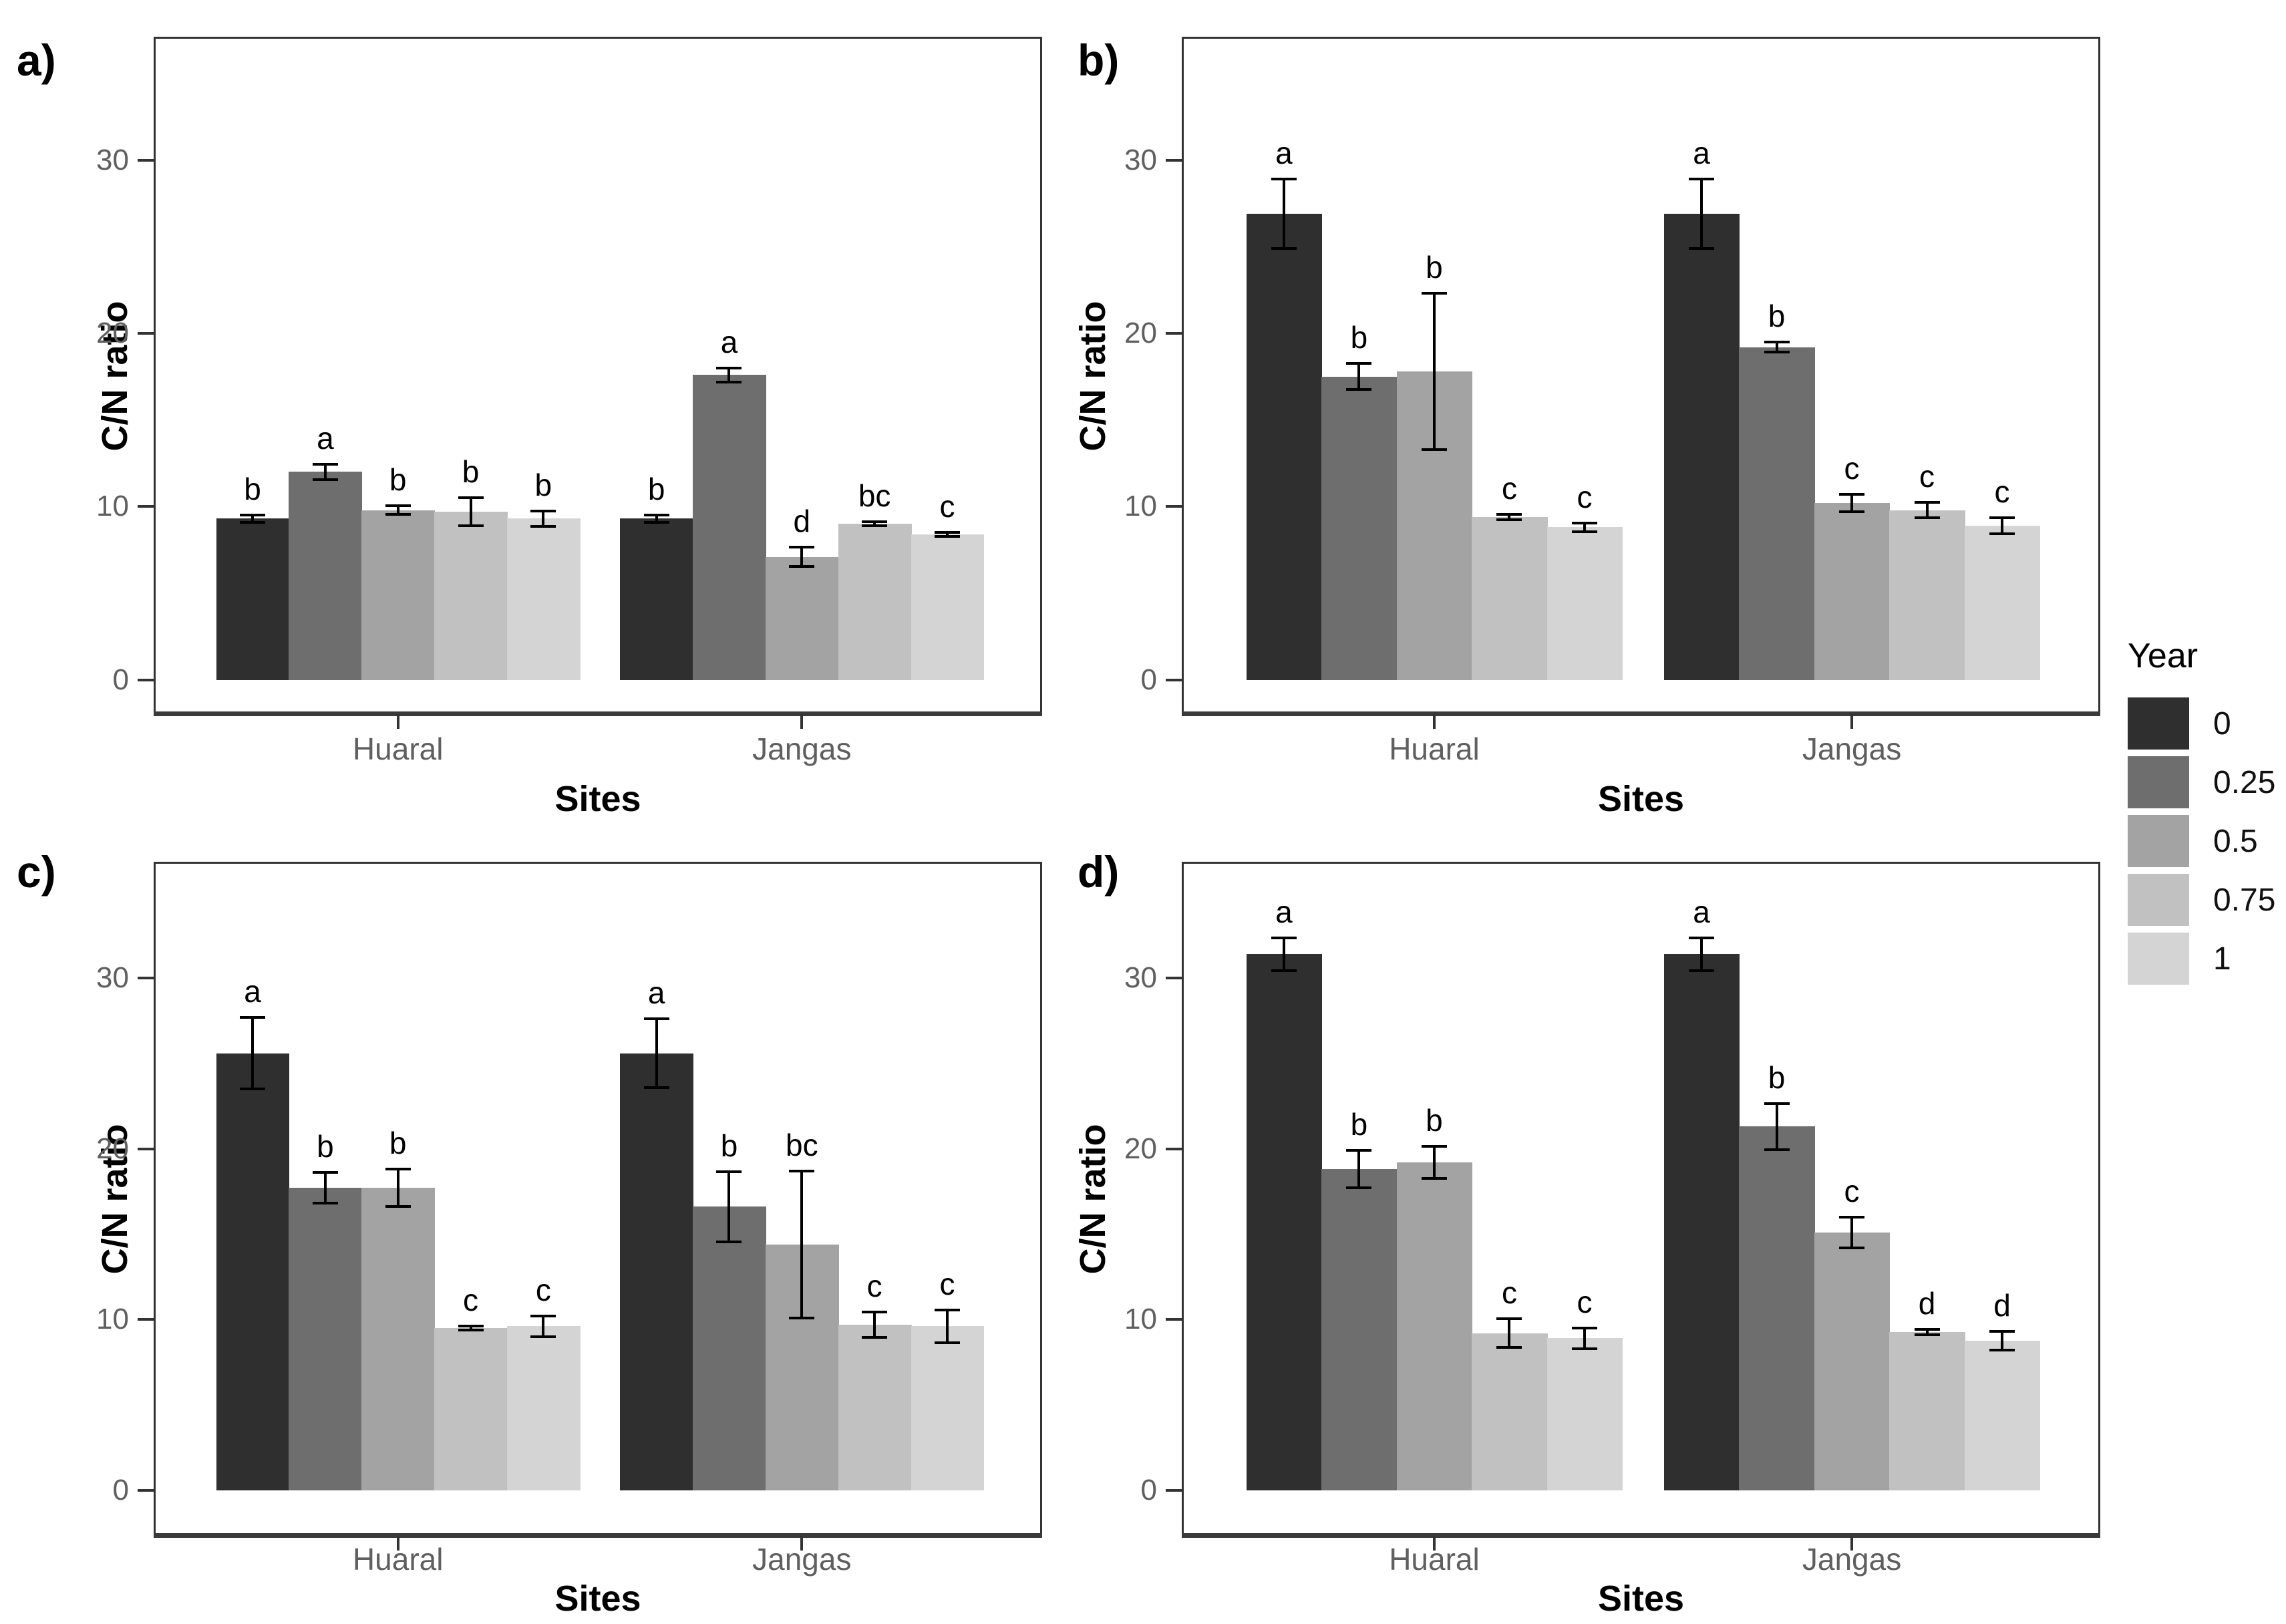 This screenshot has height=1624, width=2286. What do you see at coordinates (2158, 841) in the screenshot?
I see `legend-swatch-year-0.5` at bounding box center [2158, 841].